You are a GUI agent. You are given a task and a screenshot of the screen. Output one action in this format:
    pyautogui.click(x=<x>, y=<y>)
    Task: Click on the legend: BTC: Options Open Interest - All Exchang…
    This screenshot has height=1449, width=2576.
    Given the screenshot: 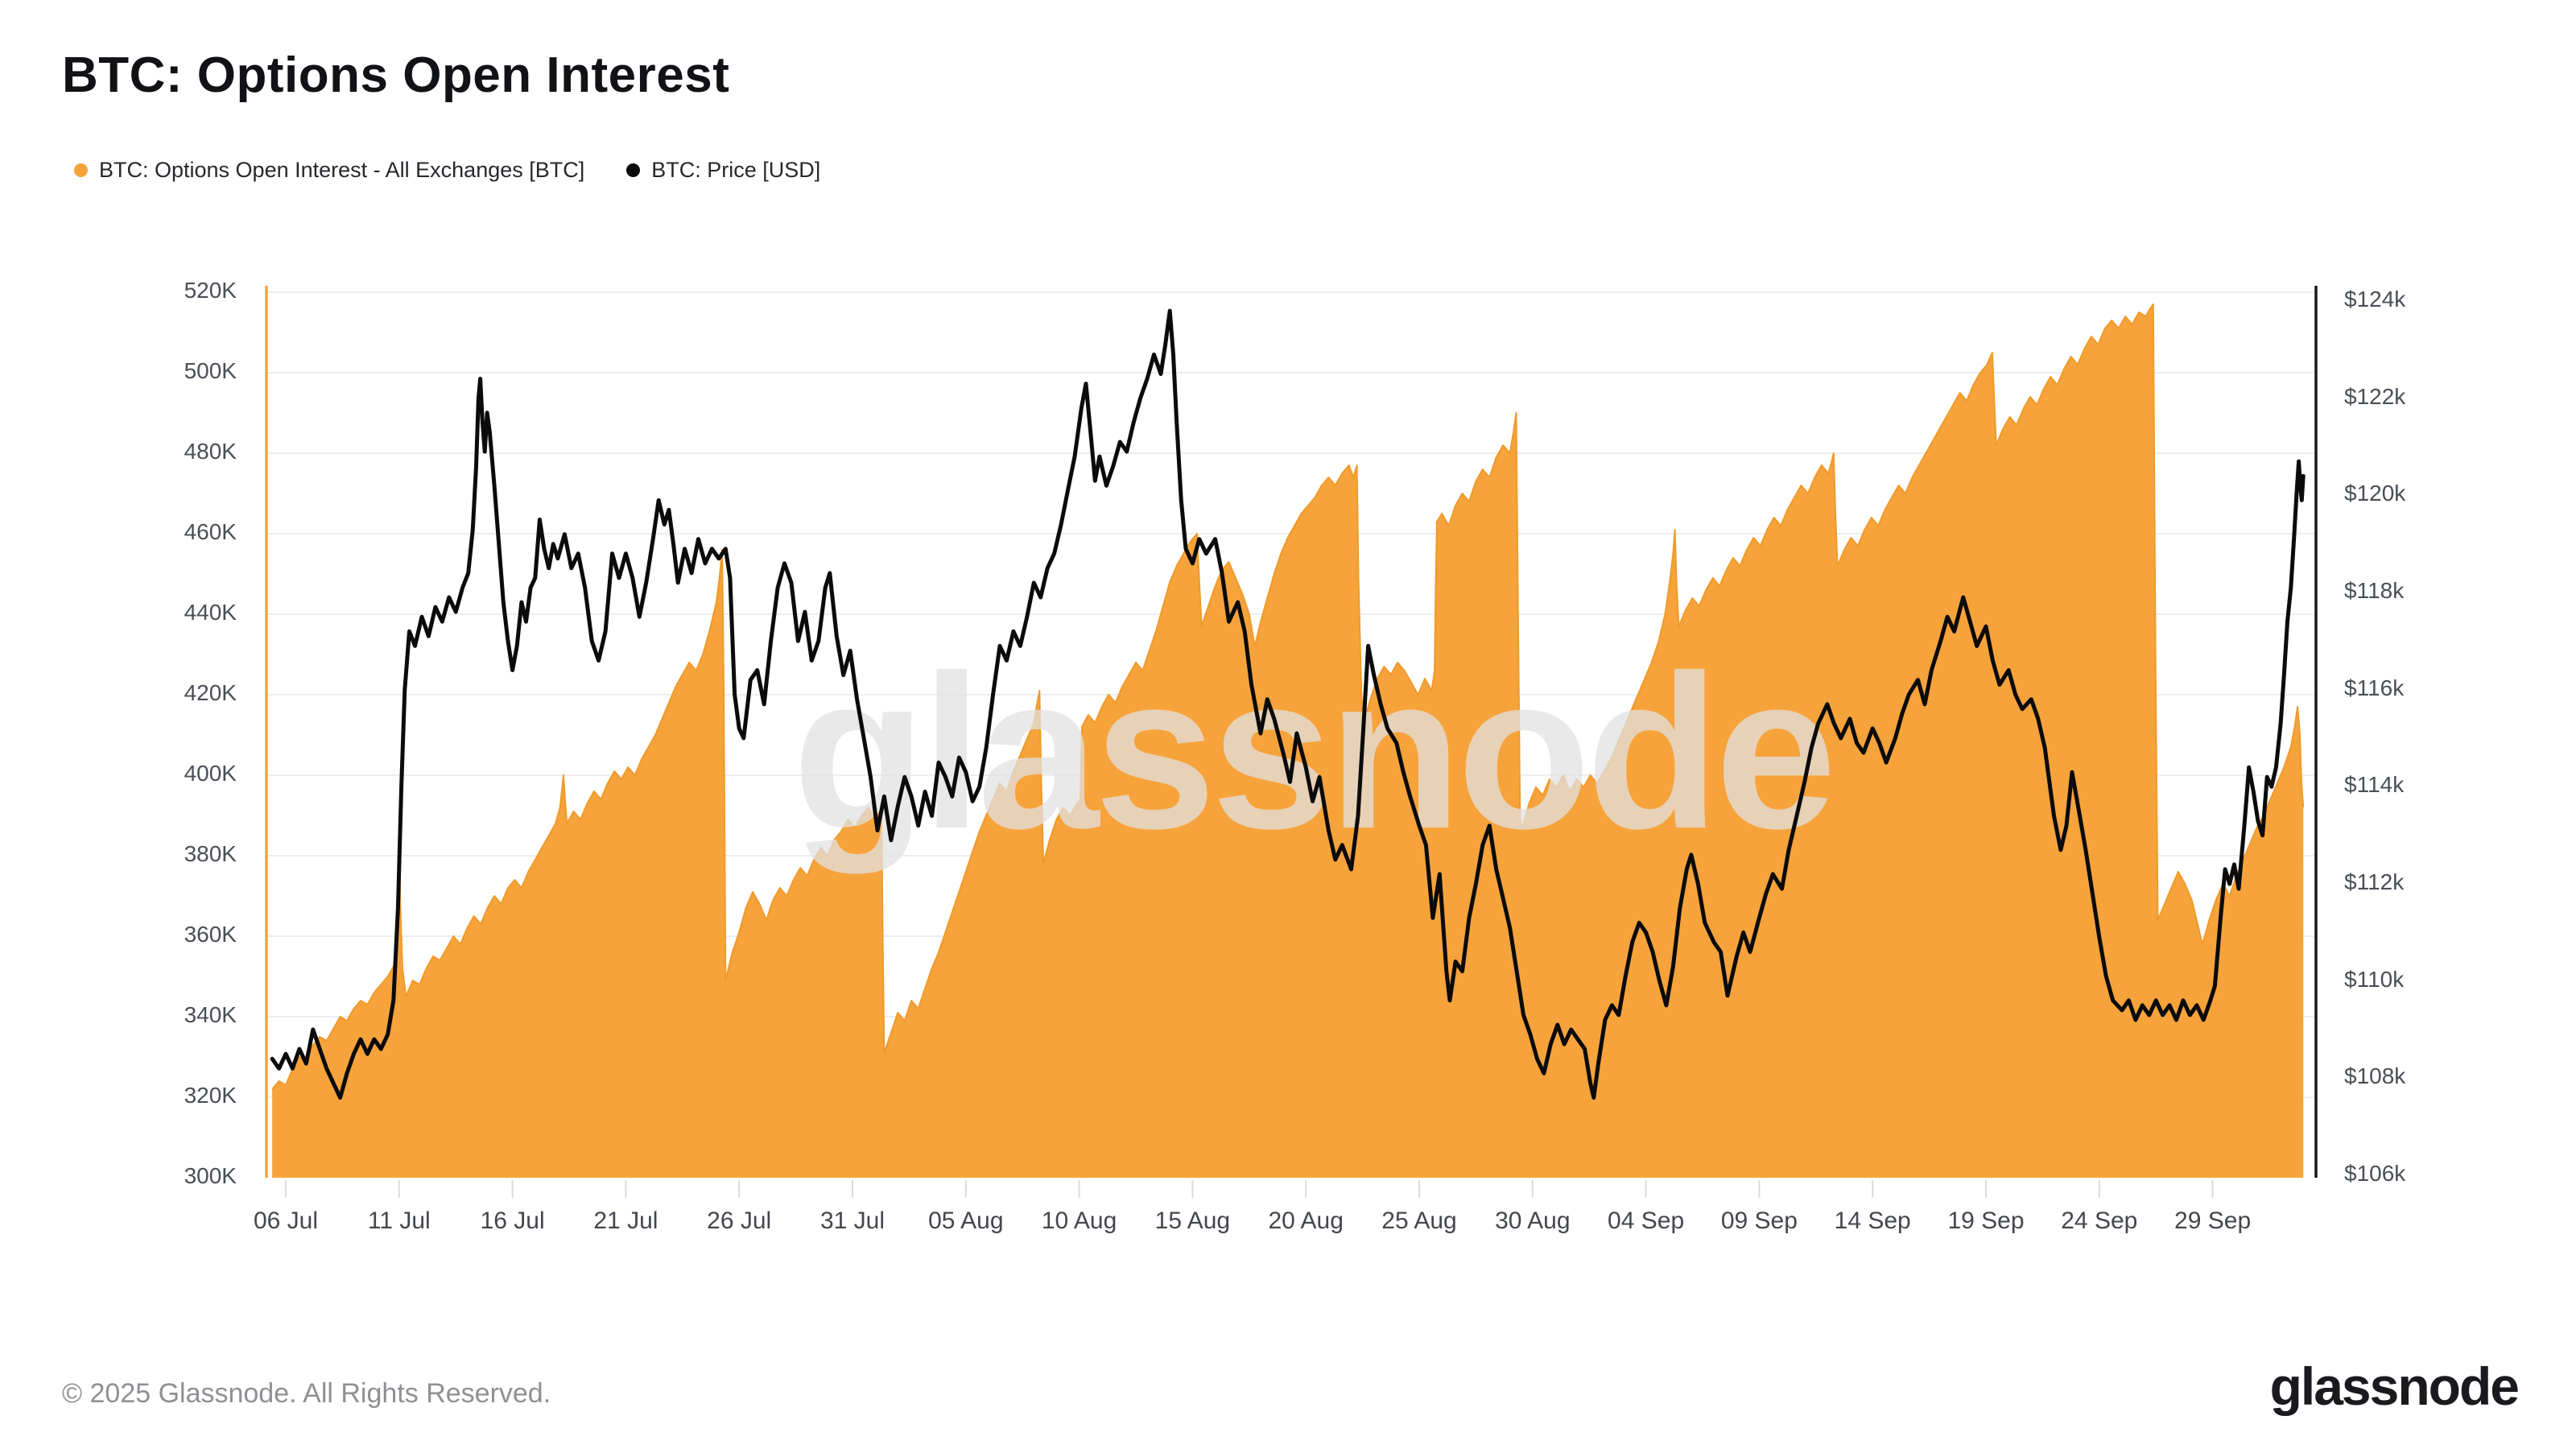 What is the action you would take?
    pyautogui.click(x=447, y=170)
    